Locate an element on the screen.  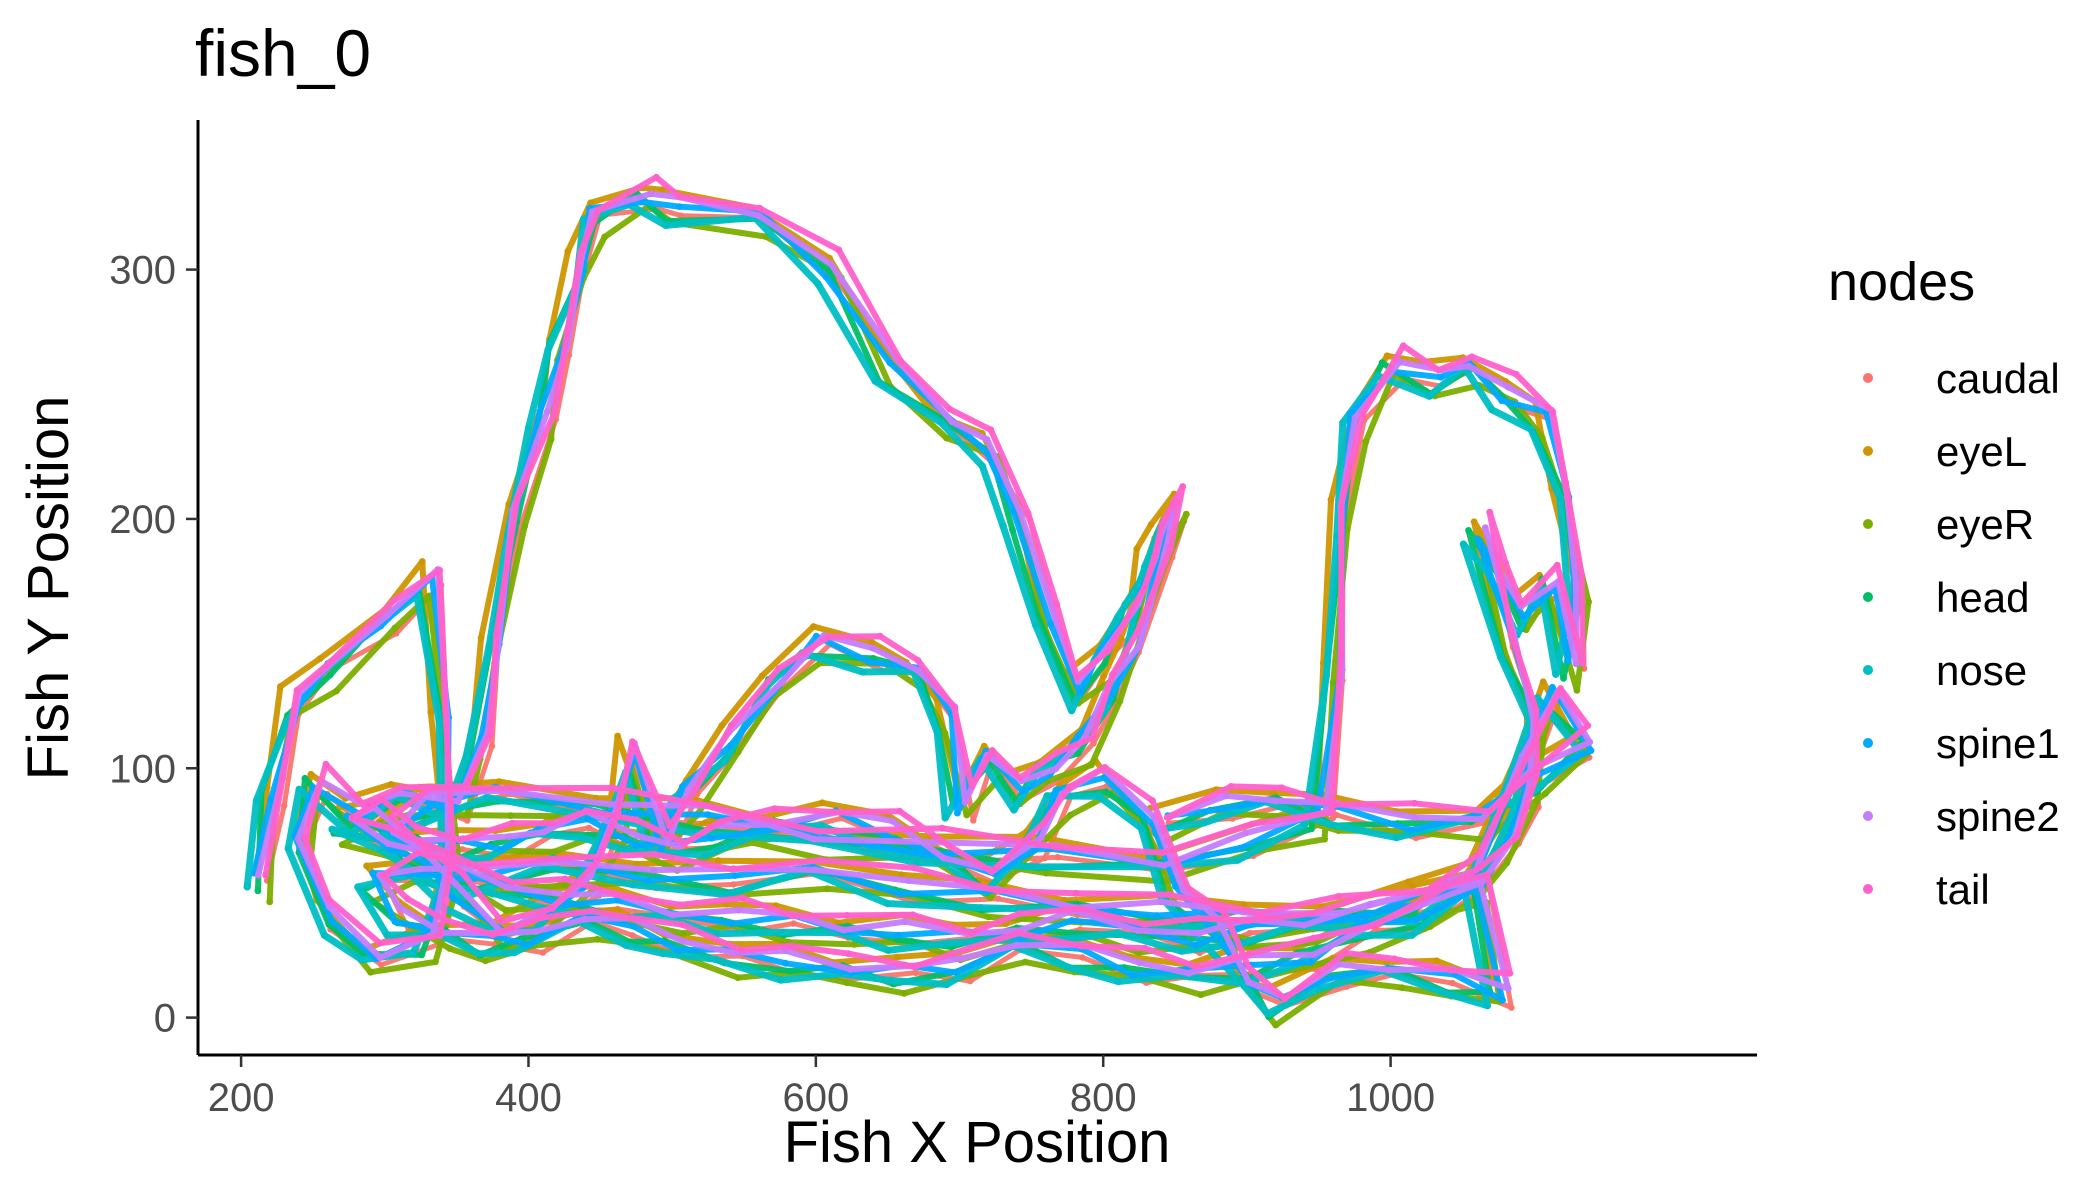
legend-key-eyeL is located at coordinates (1868, 451).